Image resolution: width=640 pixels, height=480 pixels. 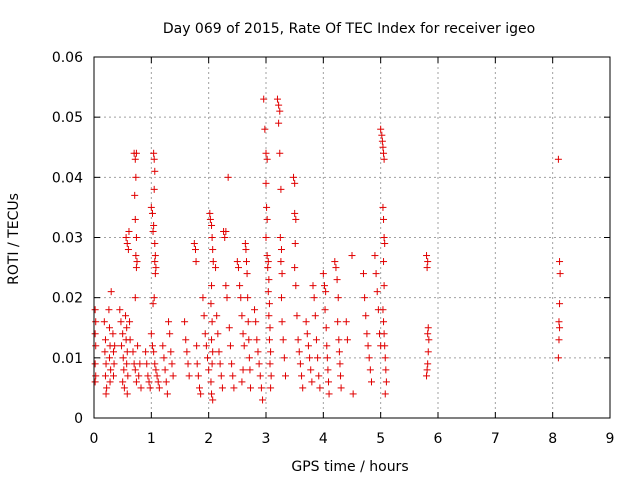 What do you see at coordinates (438, 439) in the screenshot?
I see `x-tick-label: 6` at bounding box center [438, 439].